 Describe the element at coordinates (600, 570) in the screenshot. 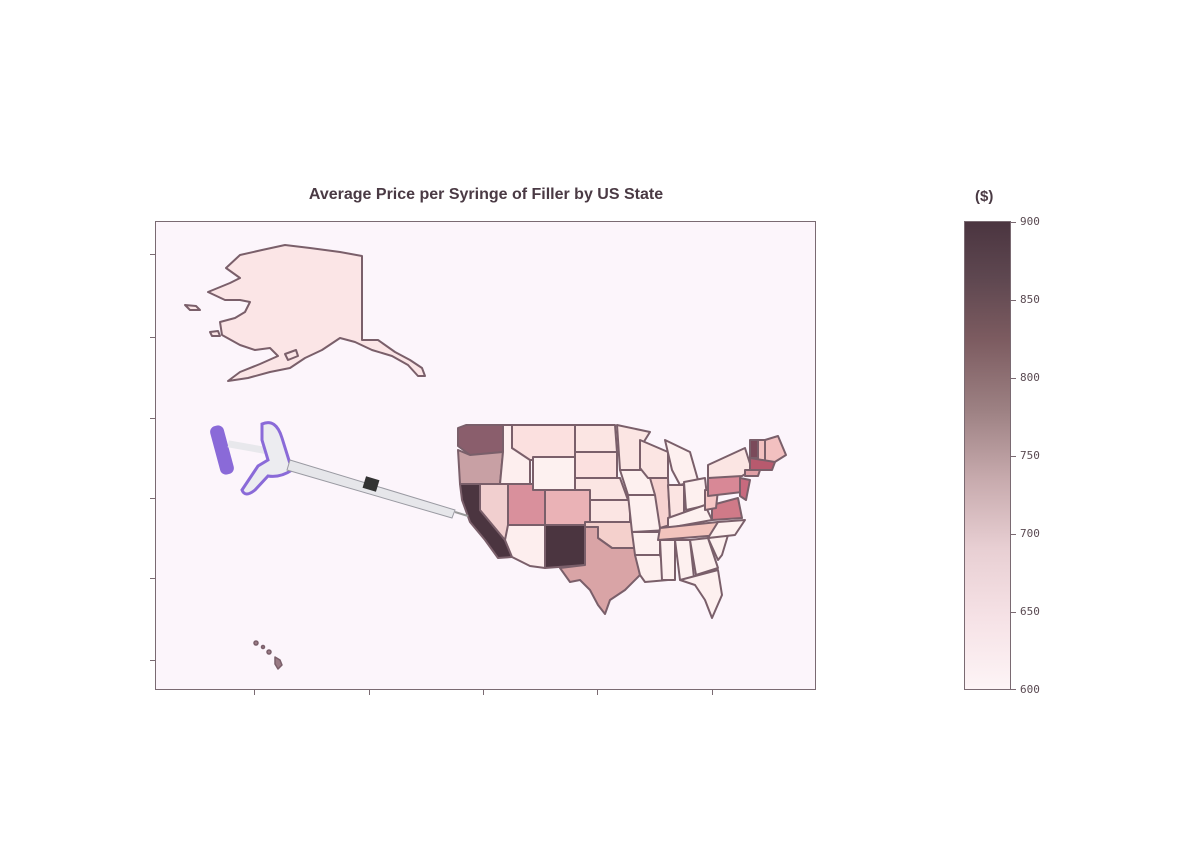

I see `state-texas` at that location.